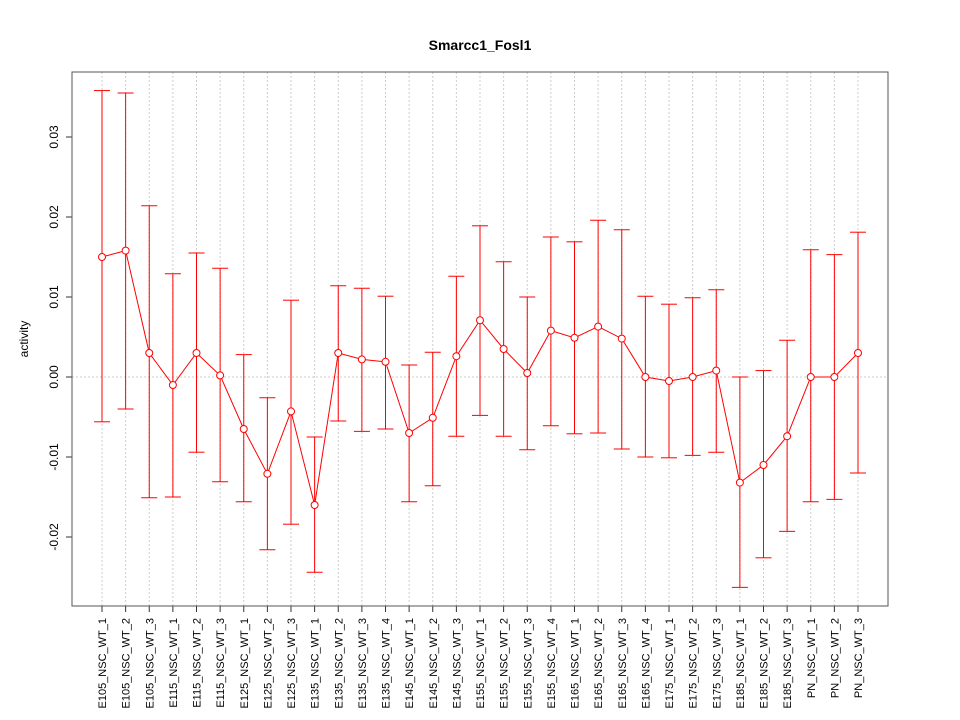 This screenshot has height=720, width=960. I want to click on x-tick-label: PN_NSC_WT_1, so click(812, 658).